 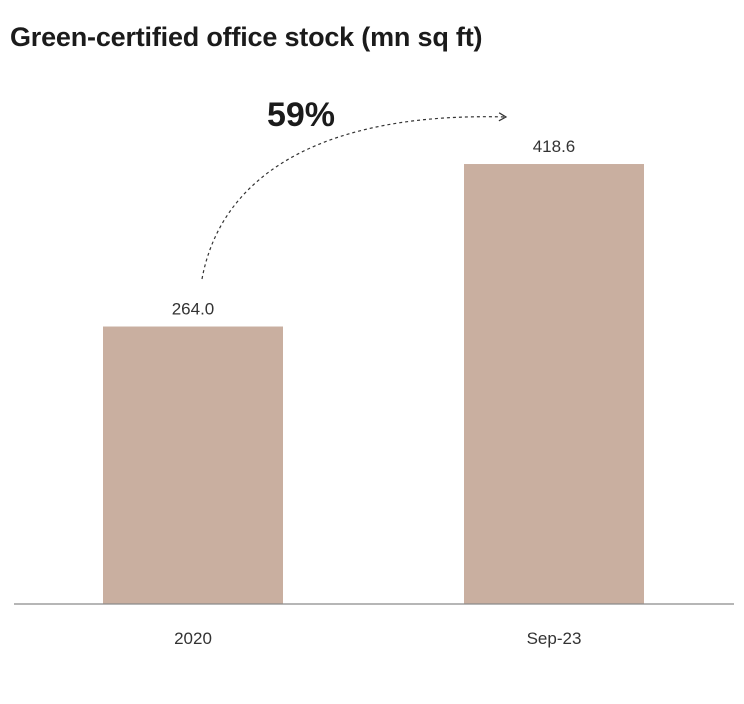 What do you see at coordinates (354, 196) in the screenshot?
I see `growth-arrow` at bounding box center [354, 196].